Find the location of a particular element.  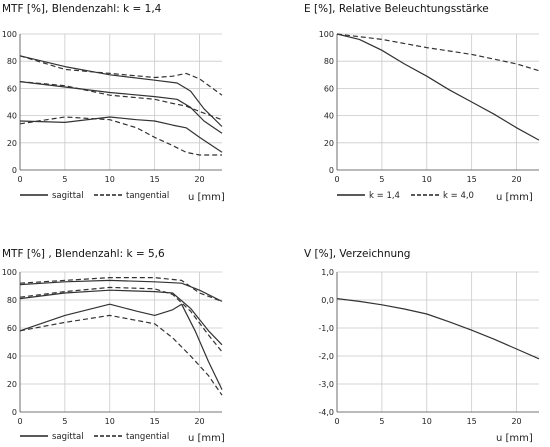

chart4-xtick-label: 10 is located at coordinates (427, 421).